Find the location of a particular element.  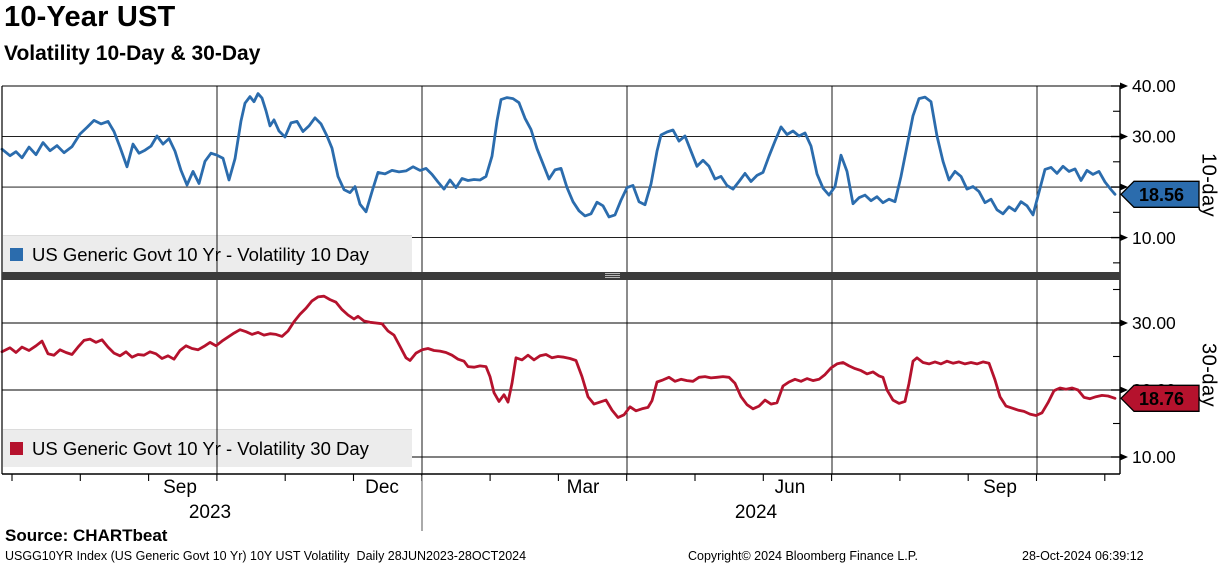

x-axis-month-label: Mar is located at coordinates (583, 487).